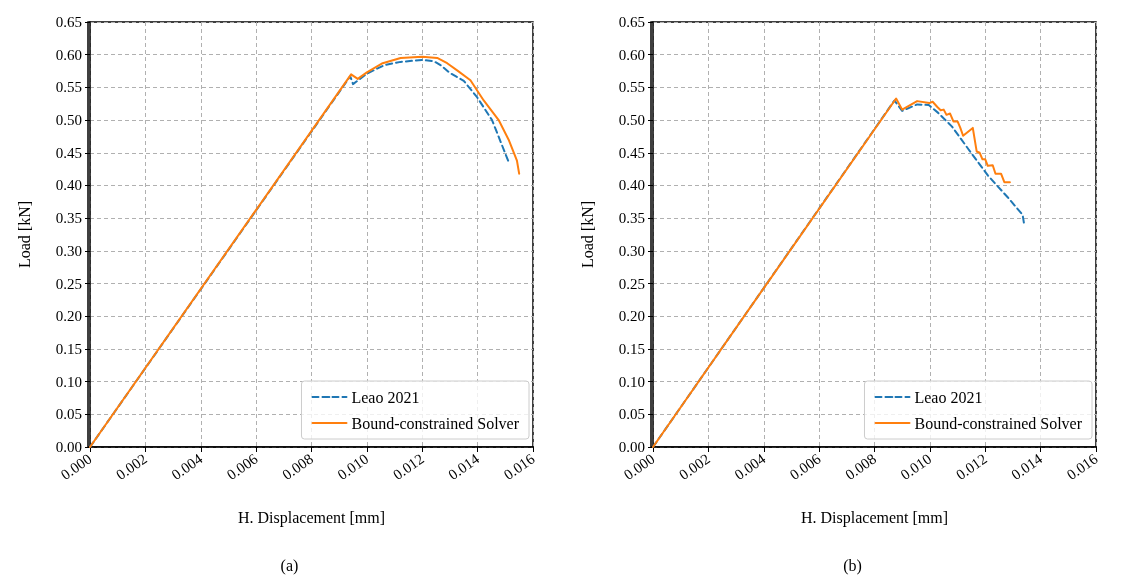 This screenshot has width=1142, height=587. Describe the element at coordinates (852, 565) in the screenshot. I see `text: (b)` at that location.